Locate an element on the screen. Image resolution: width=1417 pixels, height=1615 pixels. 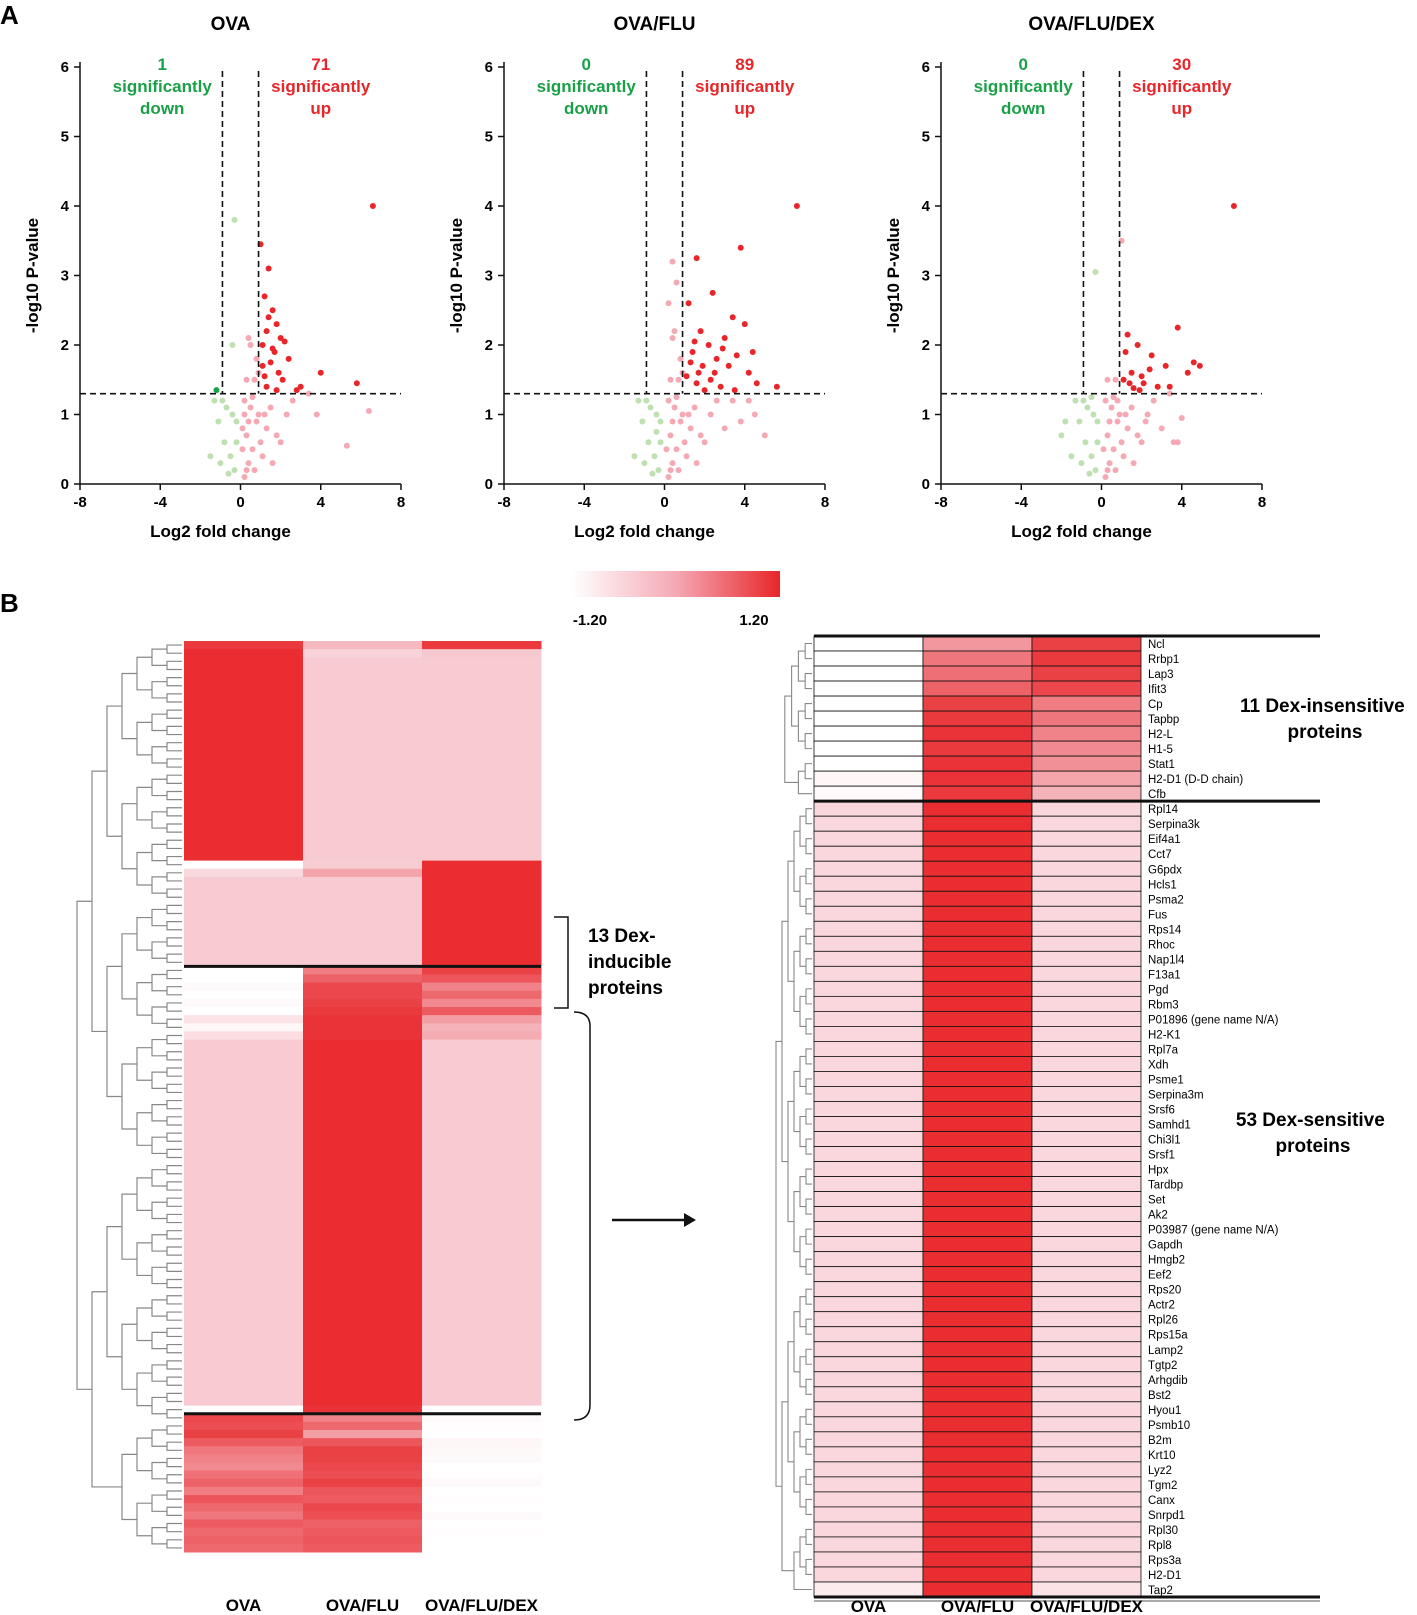
row-label: Bst2 is located at coordinates (1159, 1396).